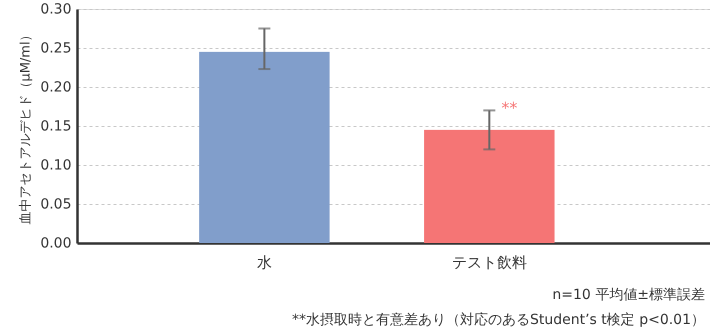  What do you see at coordinates (509, 108) in the screenshot?
I see `annotation: **` at bounding box center [509, 108].